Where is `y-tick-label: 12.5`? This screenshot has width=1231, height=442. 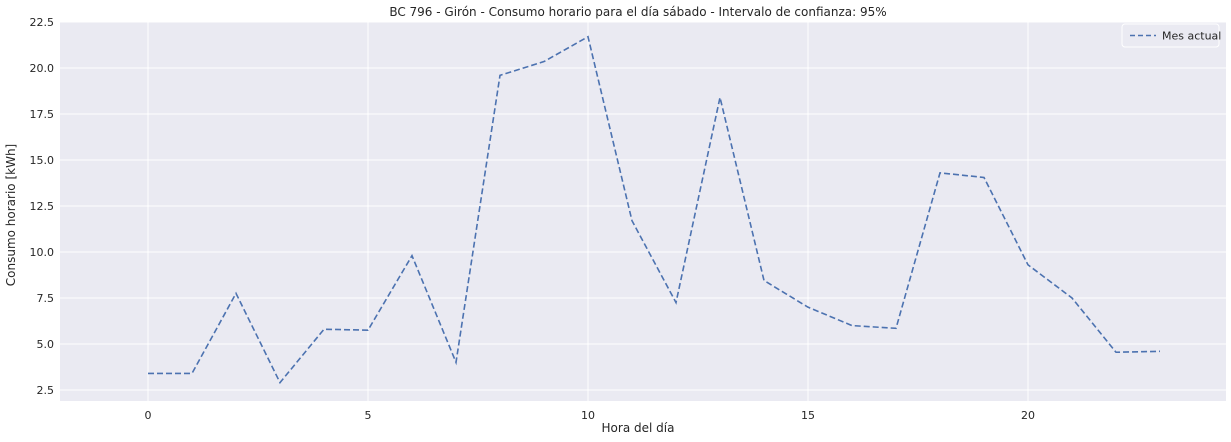
y-tick-label: 12.5 is located at coordinates (42, 206).